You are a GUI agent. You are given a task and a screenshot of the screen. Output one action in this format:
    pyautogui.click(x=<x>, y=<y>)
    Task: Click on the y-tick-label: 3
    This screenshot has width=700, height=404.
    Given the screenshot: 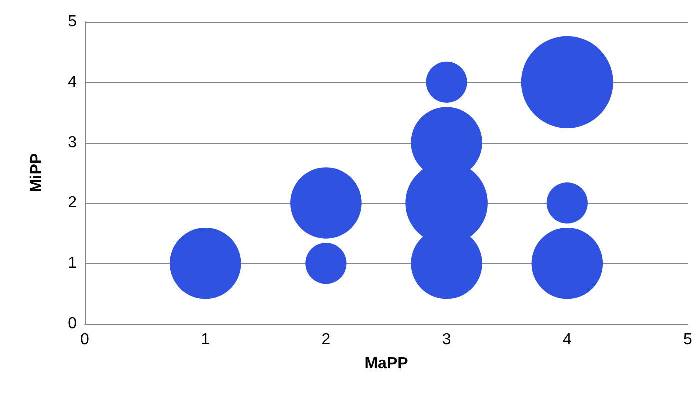 What is the action you would take?
    pyautogui.click(x=73, y=143)
    